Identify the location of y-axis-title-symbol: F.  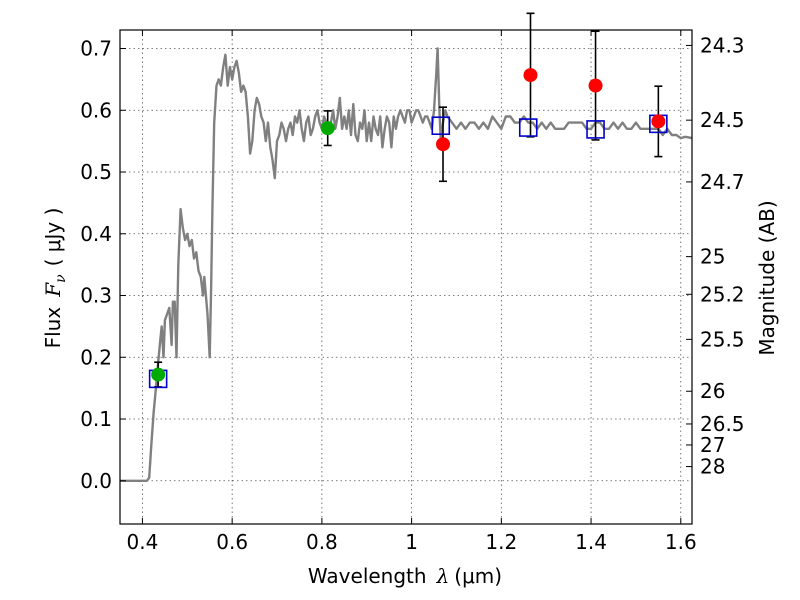
(53, 290).